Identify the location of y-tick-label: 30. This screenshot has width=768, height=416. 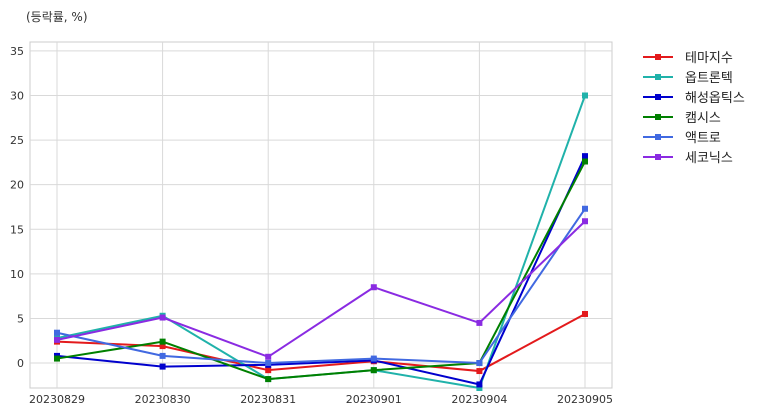
(17, 96).